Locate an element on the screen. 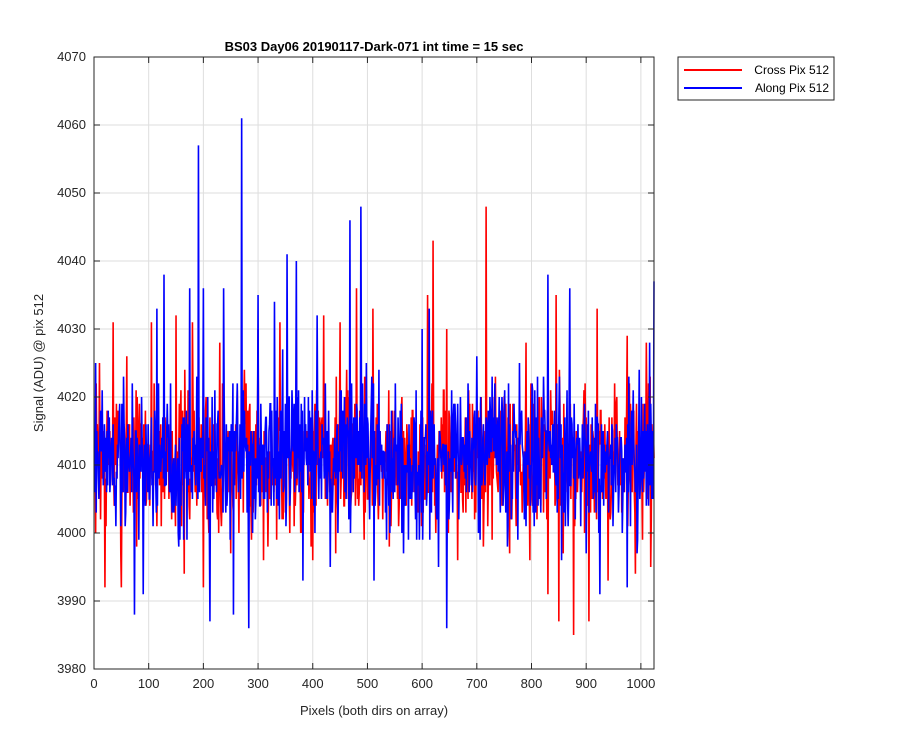 The width and height of the screenshot is (900, 755). x-tick-label: 300 is located at coordinates (258, 683).